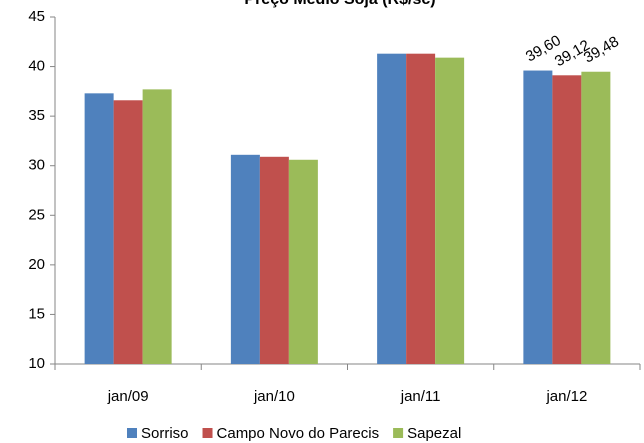 The image size is (644, 443). I want to click on x-tick-label: jan/09, so click(128, 396).